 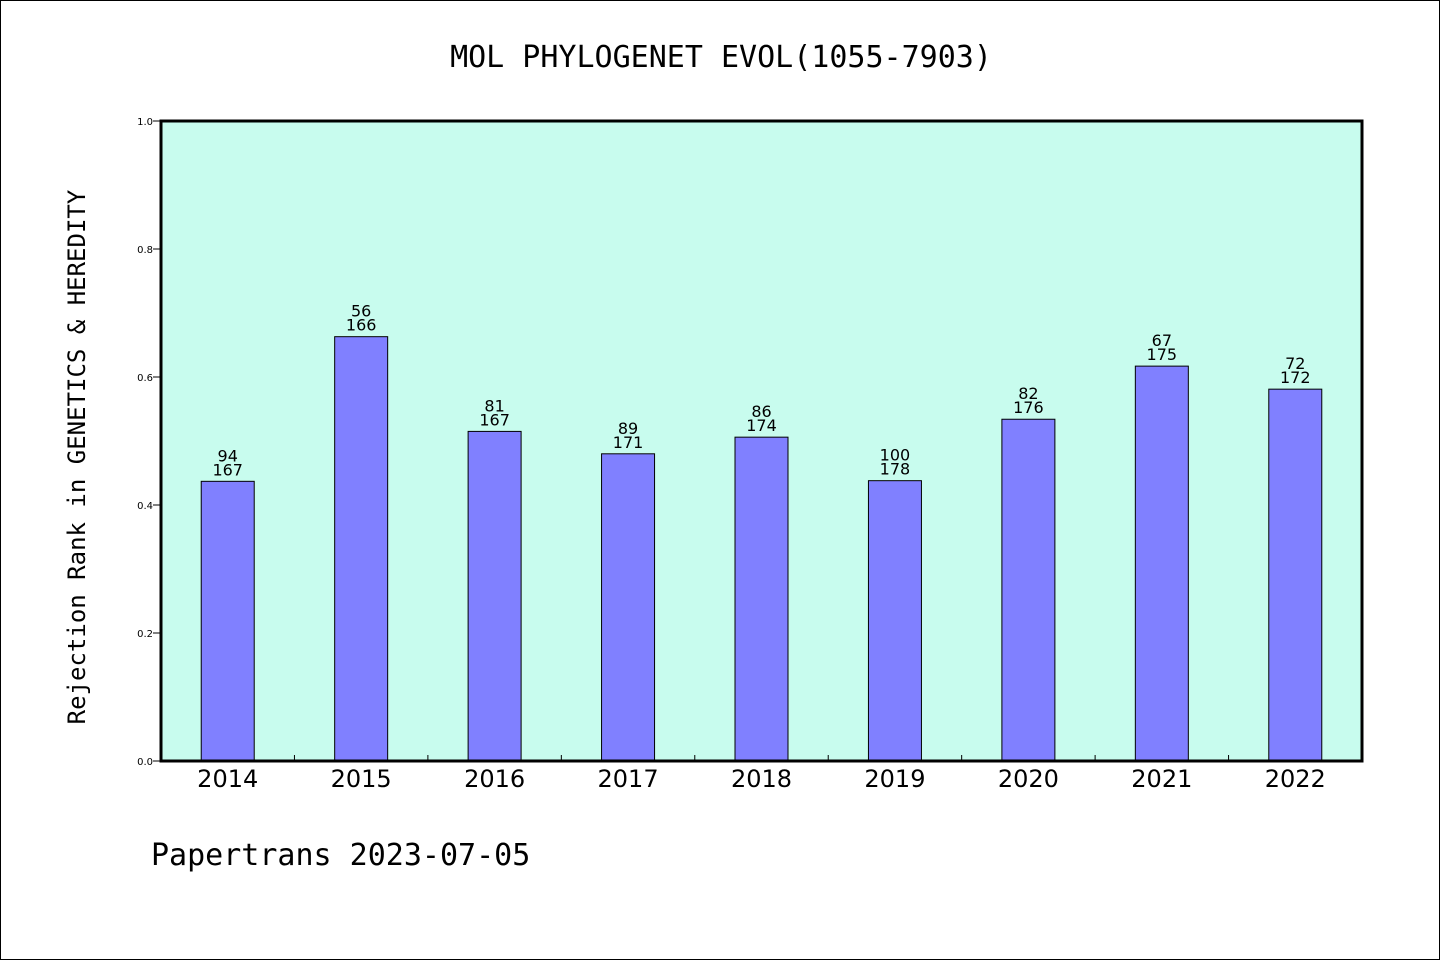 I want to click on x-tick-label: 2016, so click(x=494, y=779).